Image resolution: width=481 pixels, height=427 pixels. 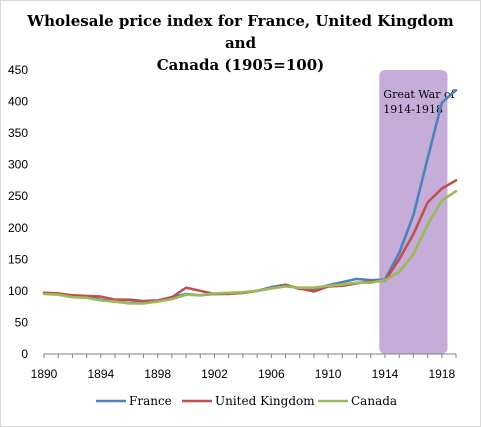 I want to click on y-tick-label: 400, so click(x=18, y=102).